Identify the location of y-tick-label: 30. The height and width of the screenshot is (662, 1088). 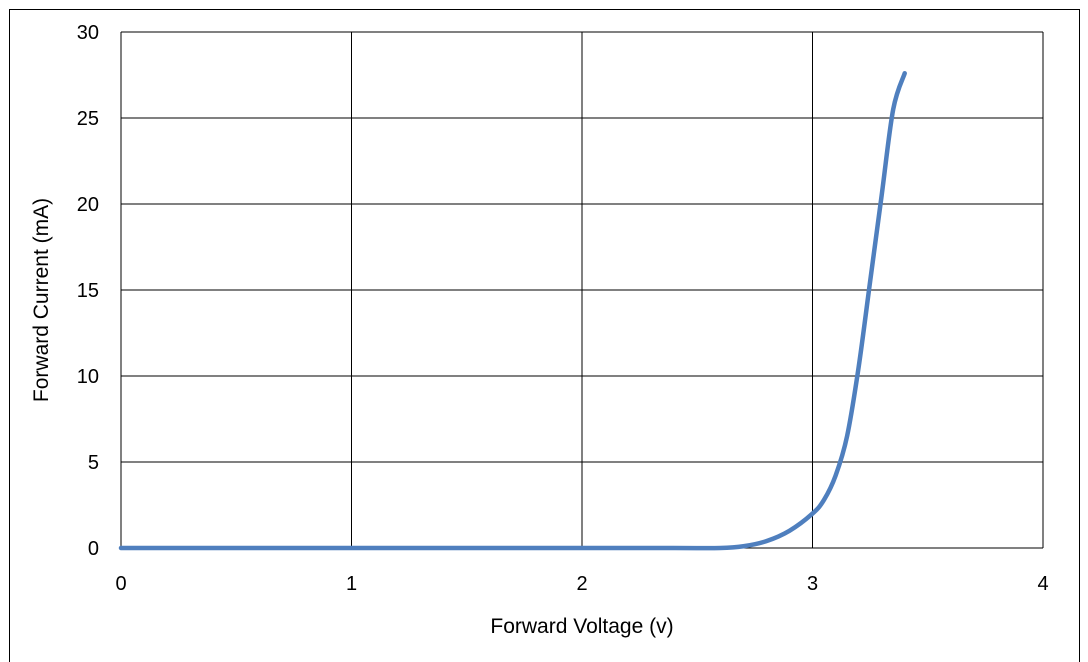
(88, 33).